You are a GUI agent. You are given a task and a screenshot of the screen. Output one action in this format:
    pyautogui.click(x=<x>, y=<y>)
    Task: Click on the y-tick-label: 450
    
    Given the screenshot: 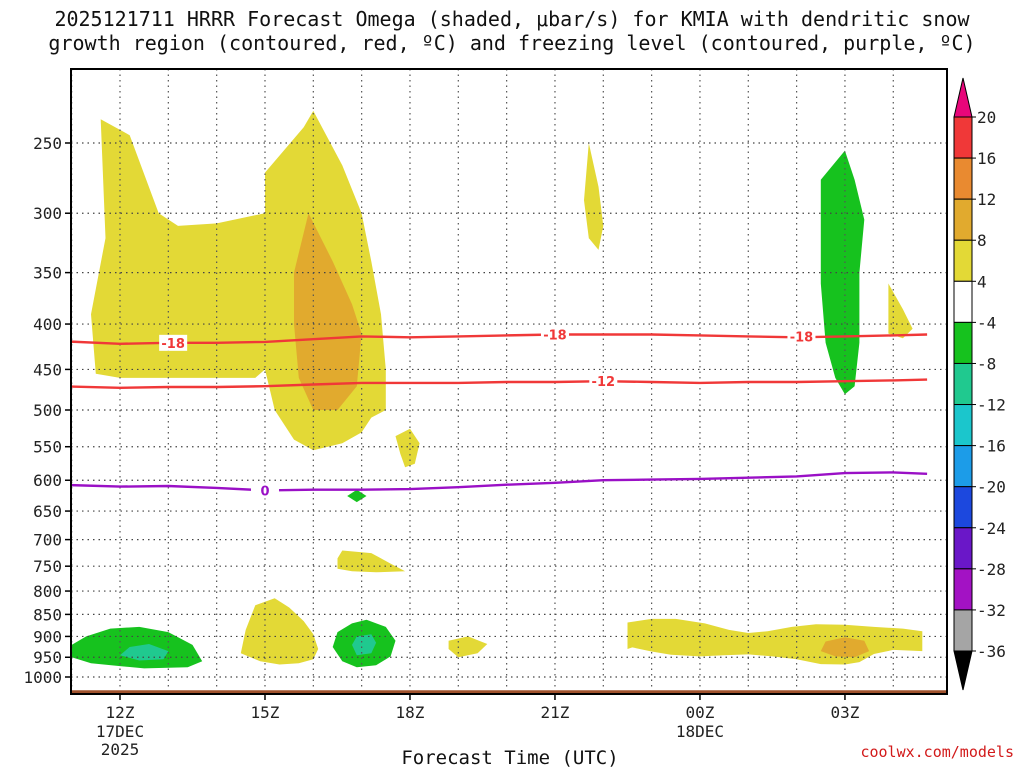 What is the action you would take?
    pyautogui.click(x=47, y=369)
    